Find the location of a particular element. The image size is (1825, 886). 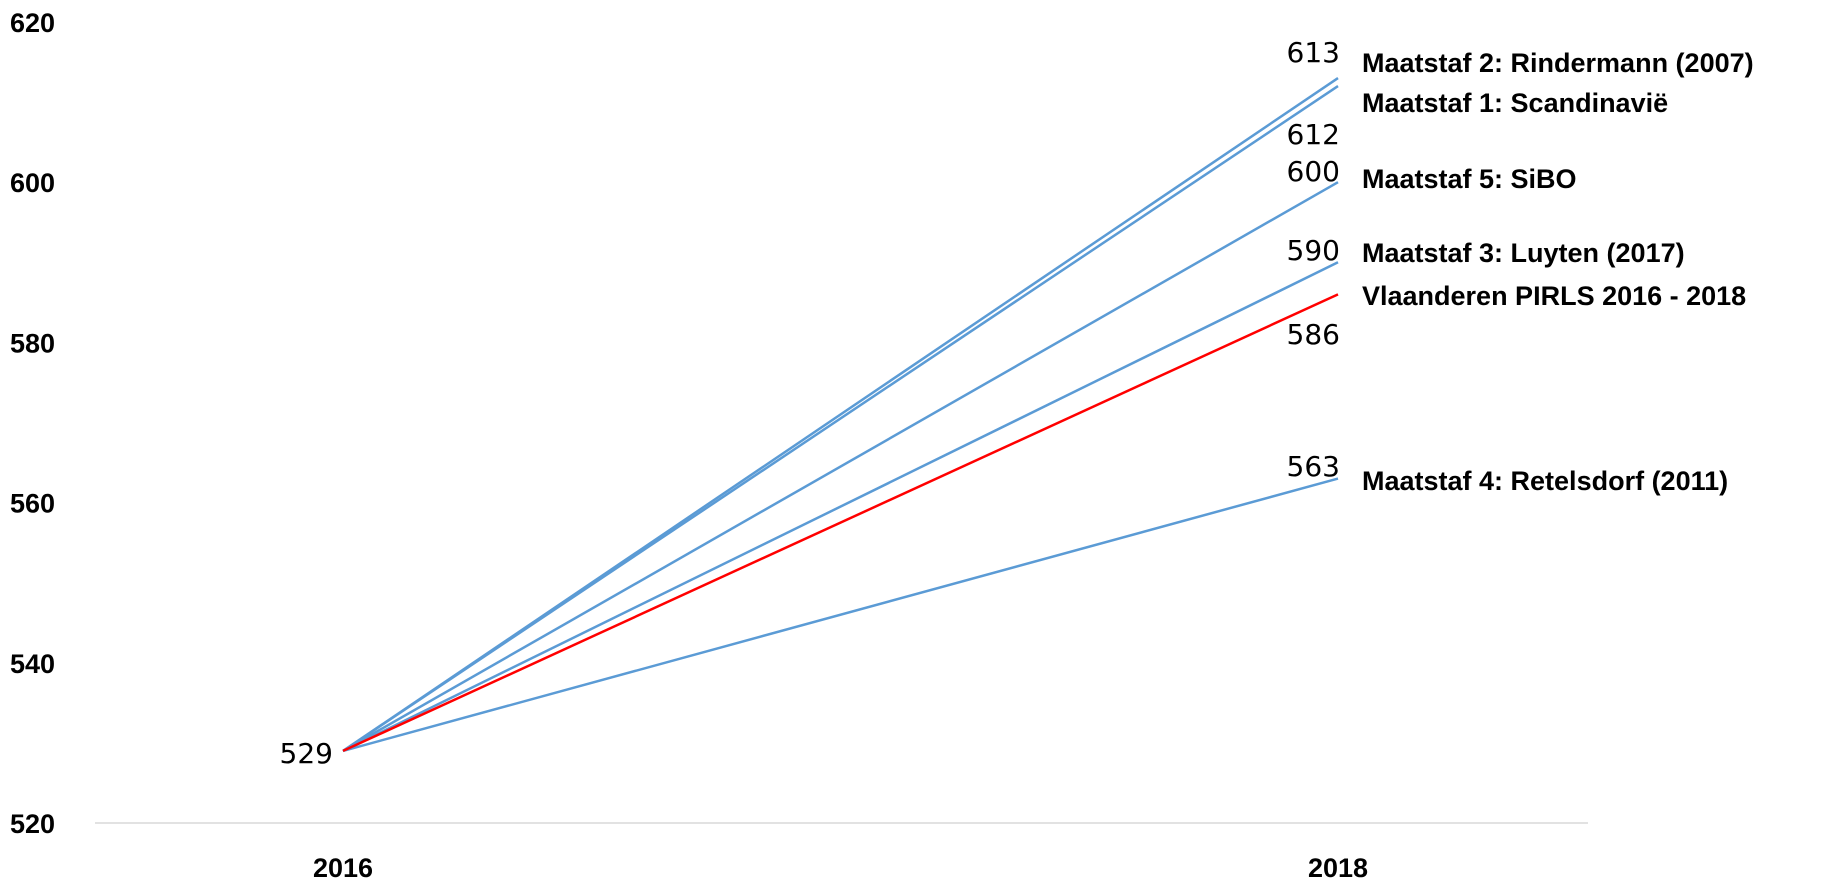

x-tick-label: 2018 is located at coordinates (1338, 868).